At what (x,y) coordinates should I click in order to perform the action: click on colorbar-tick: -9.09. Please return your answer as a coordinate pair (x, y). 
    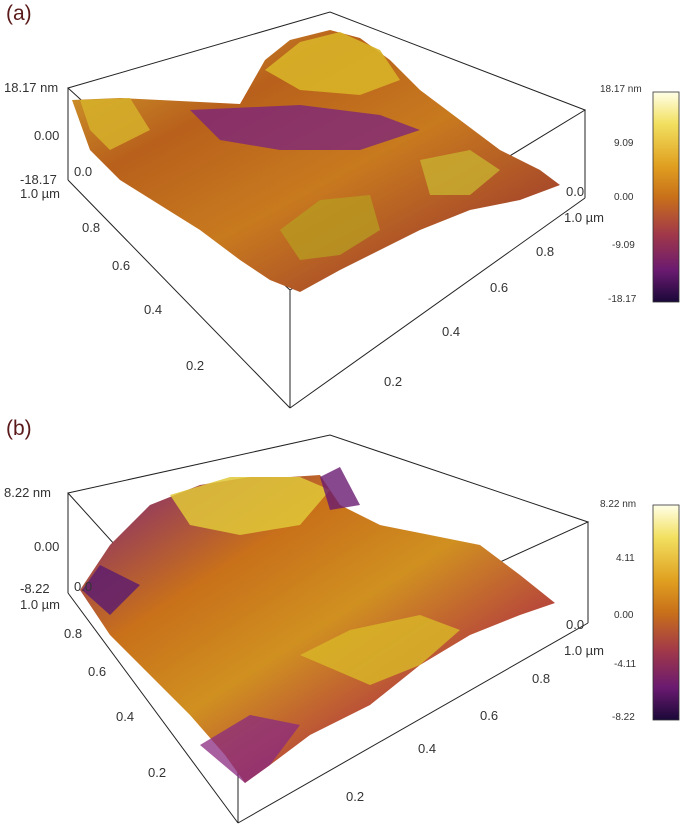
    Looking at the image, I should click on (623, 245).